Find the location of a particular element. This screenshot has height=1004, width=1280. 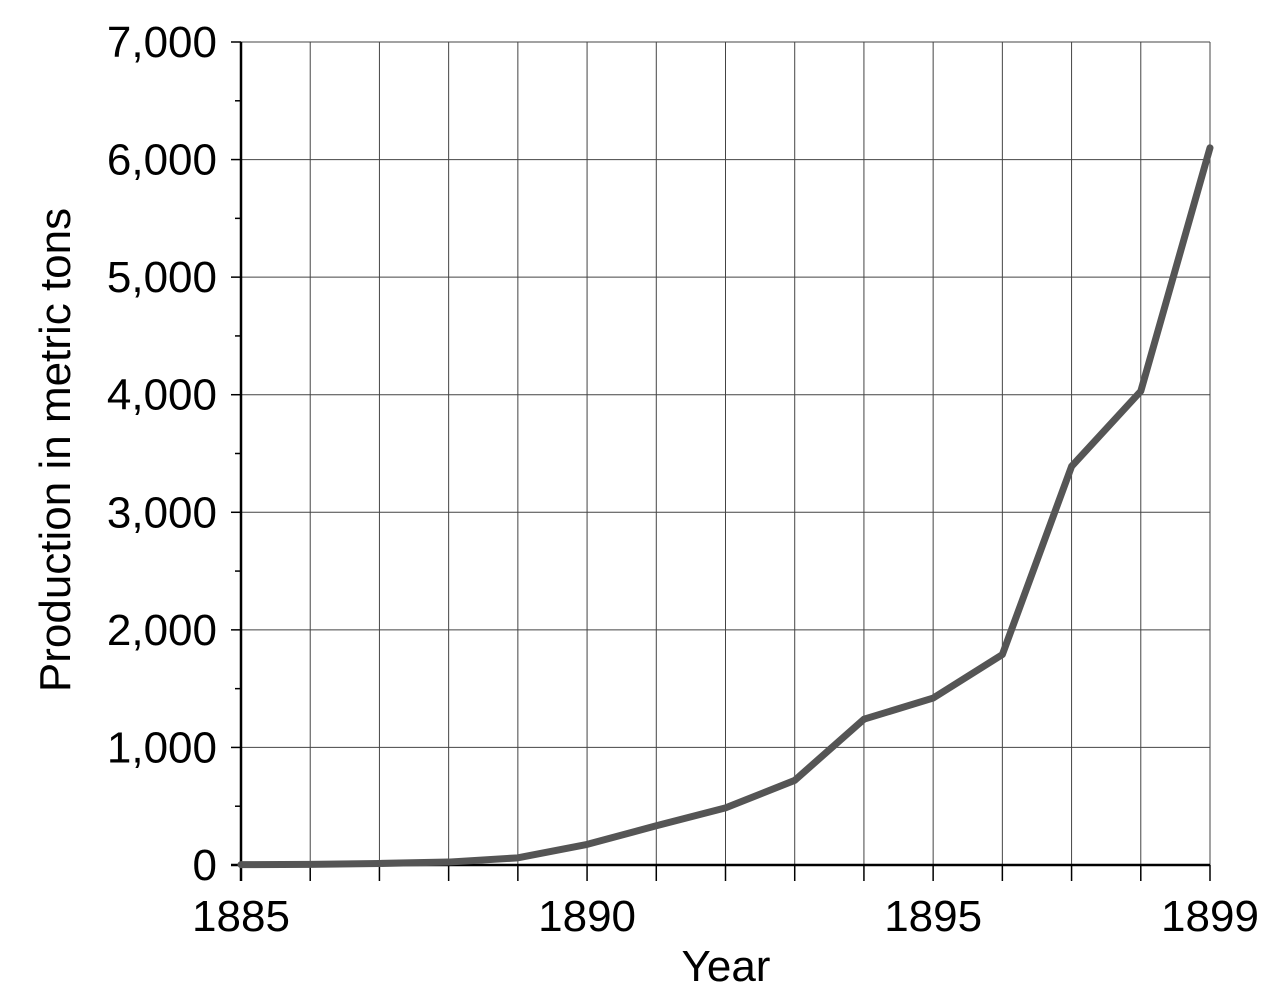

y-tick-label: 5,000 is located at coordinates (162, 277).